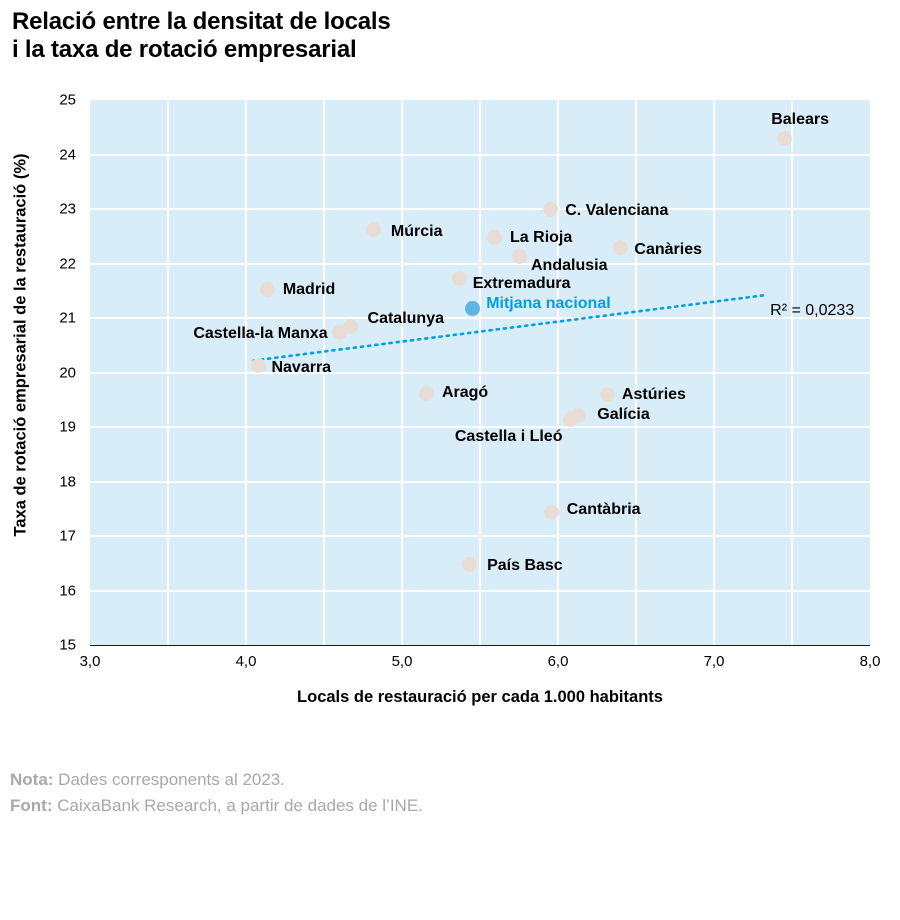  What do you see at coordinates (623, 414) in the screenshot?
I see `point-label-gal-cia: Galícia` at bounding box center [623, 414].